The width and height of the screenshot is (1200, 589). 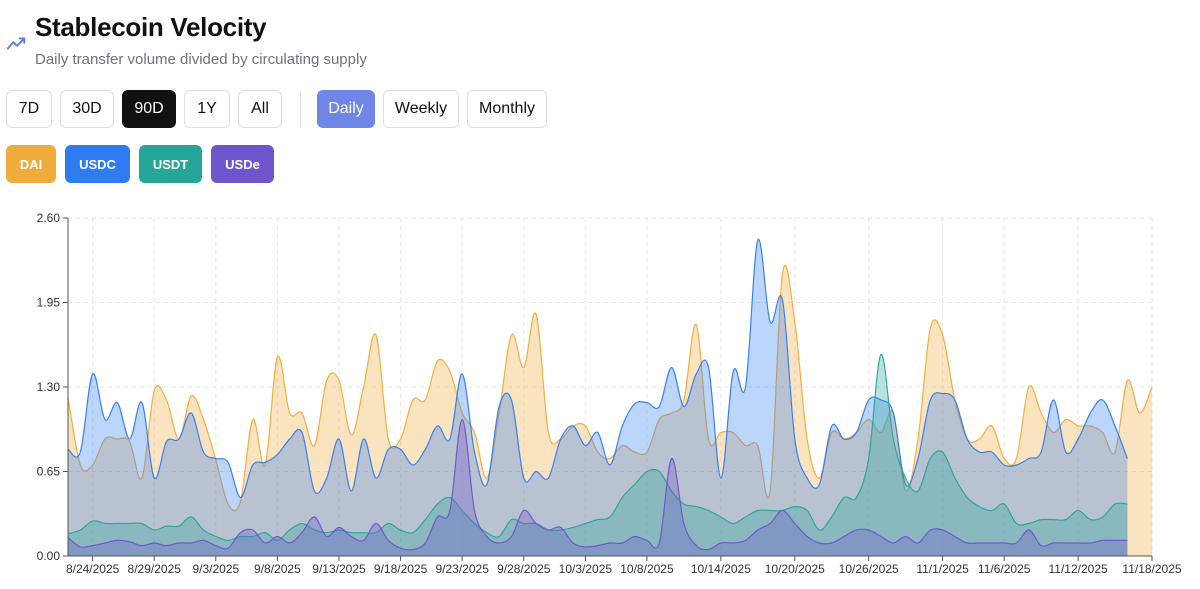 I want to click on x-tick-label: 8/29/2025, so click(x=155, y=569).